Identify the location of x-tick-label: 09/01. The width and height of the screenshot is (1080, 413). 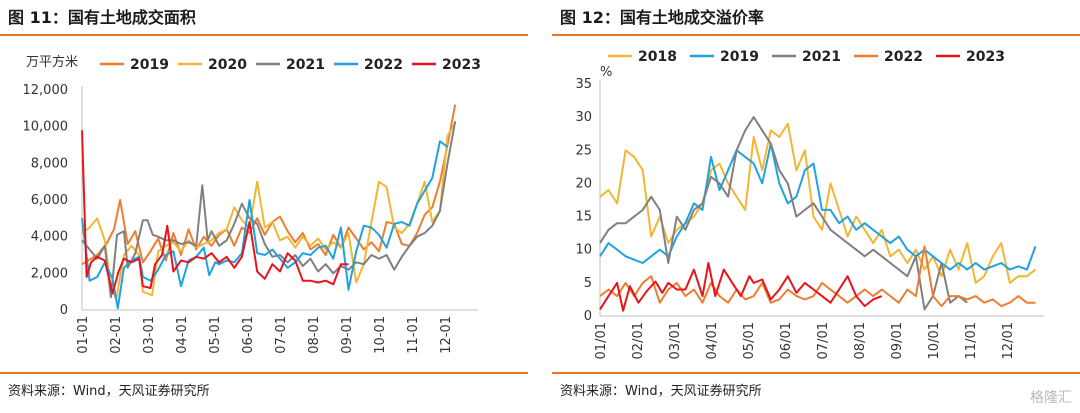
(897, 340).